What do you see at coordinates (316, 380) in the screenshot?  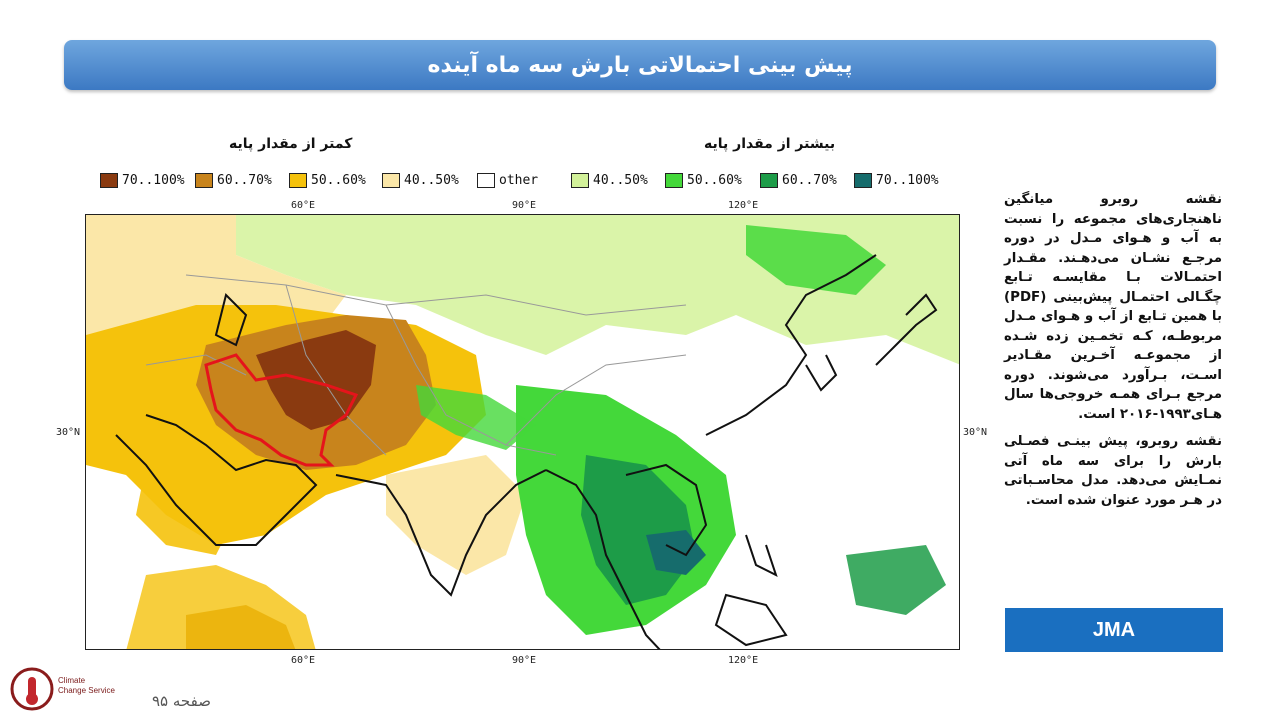 I see `dark-brown-core` at bounding box center [316, 380].